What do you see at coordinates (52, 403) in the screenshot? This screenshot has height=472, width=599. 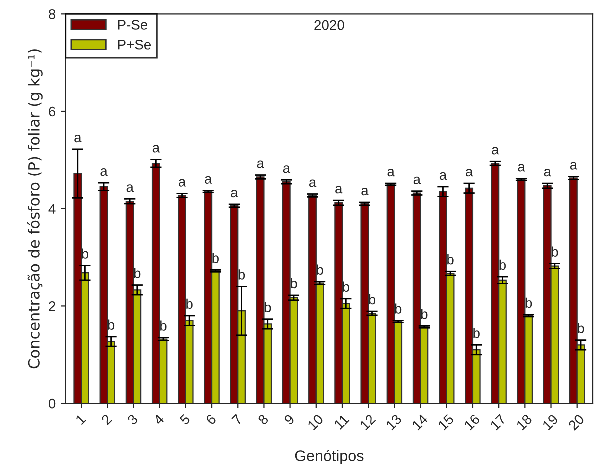 I see `y-tick-label: 0` at bounding box center [52, 403].